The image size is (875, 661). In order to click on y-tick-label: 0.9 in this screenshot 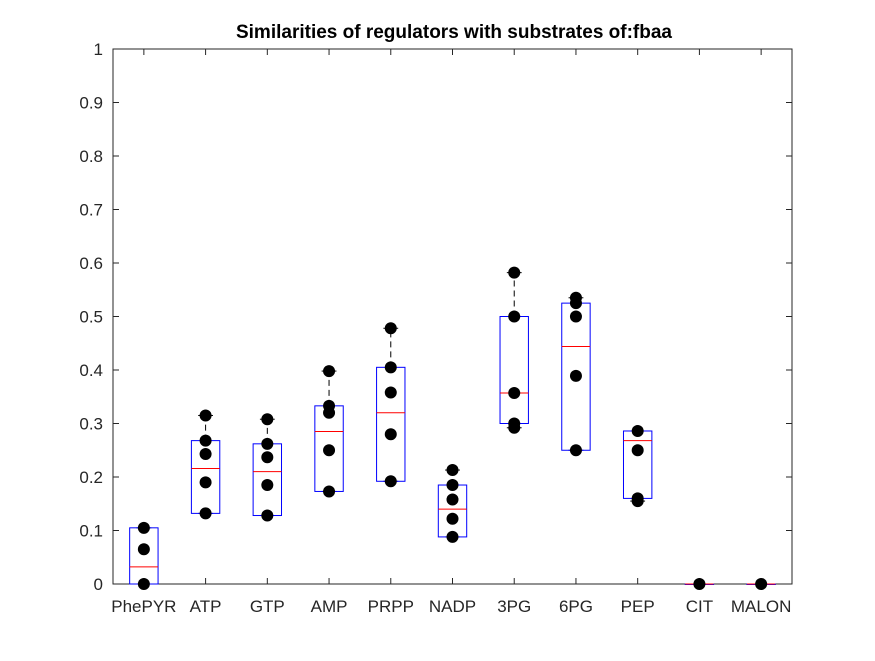, I will do `click(91, 103)`.